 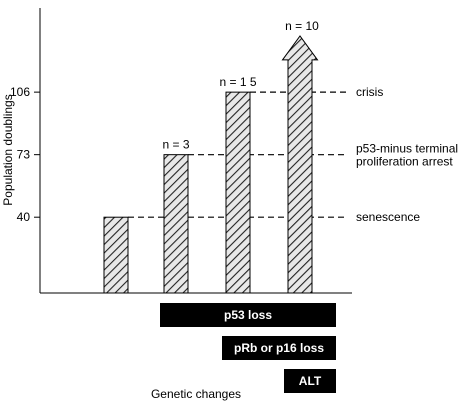 I want to click on threshold-label: senescence, so click(x=388, y=217).